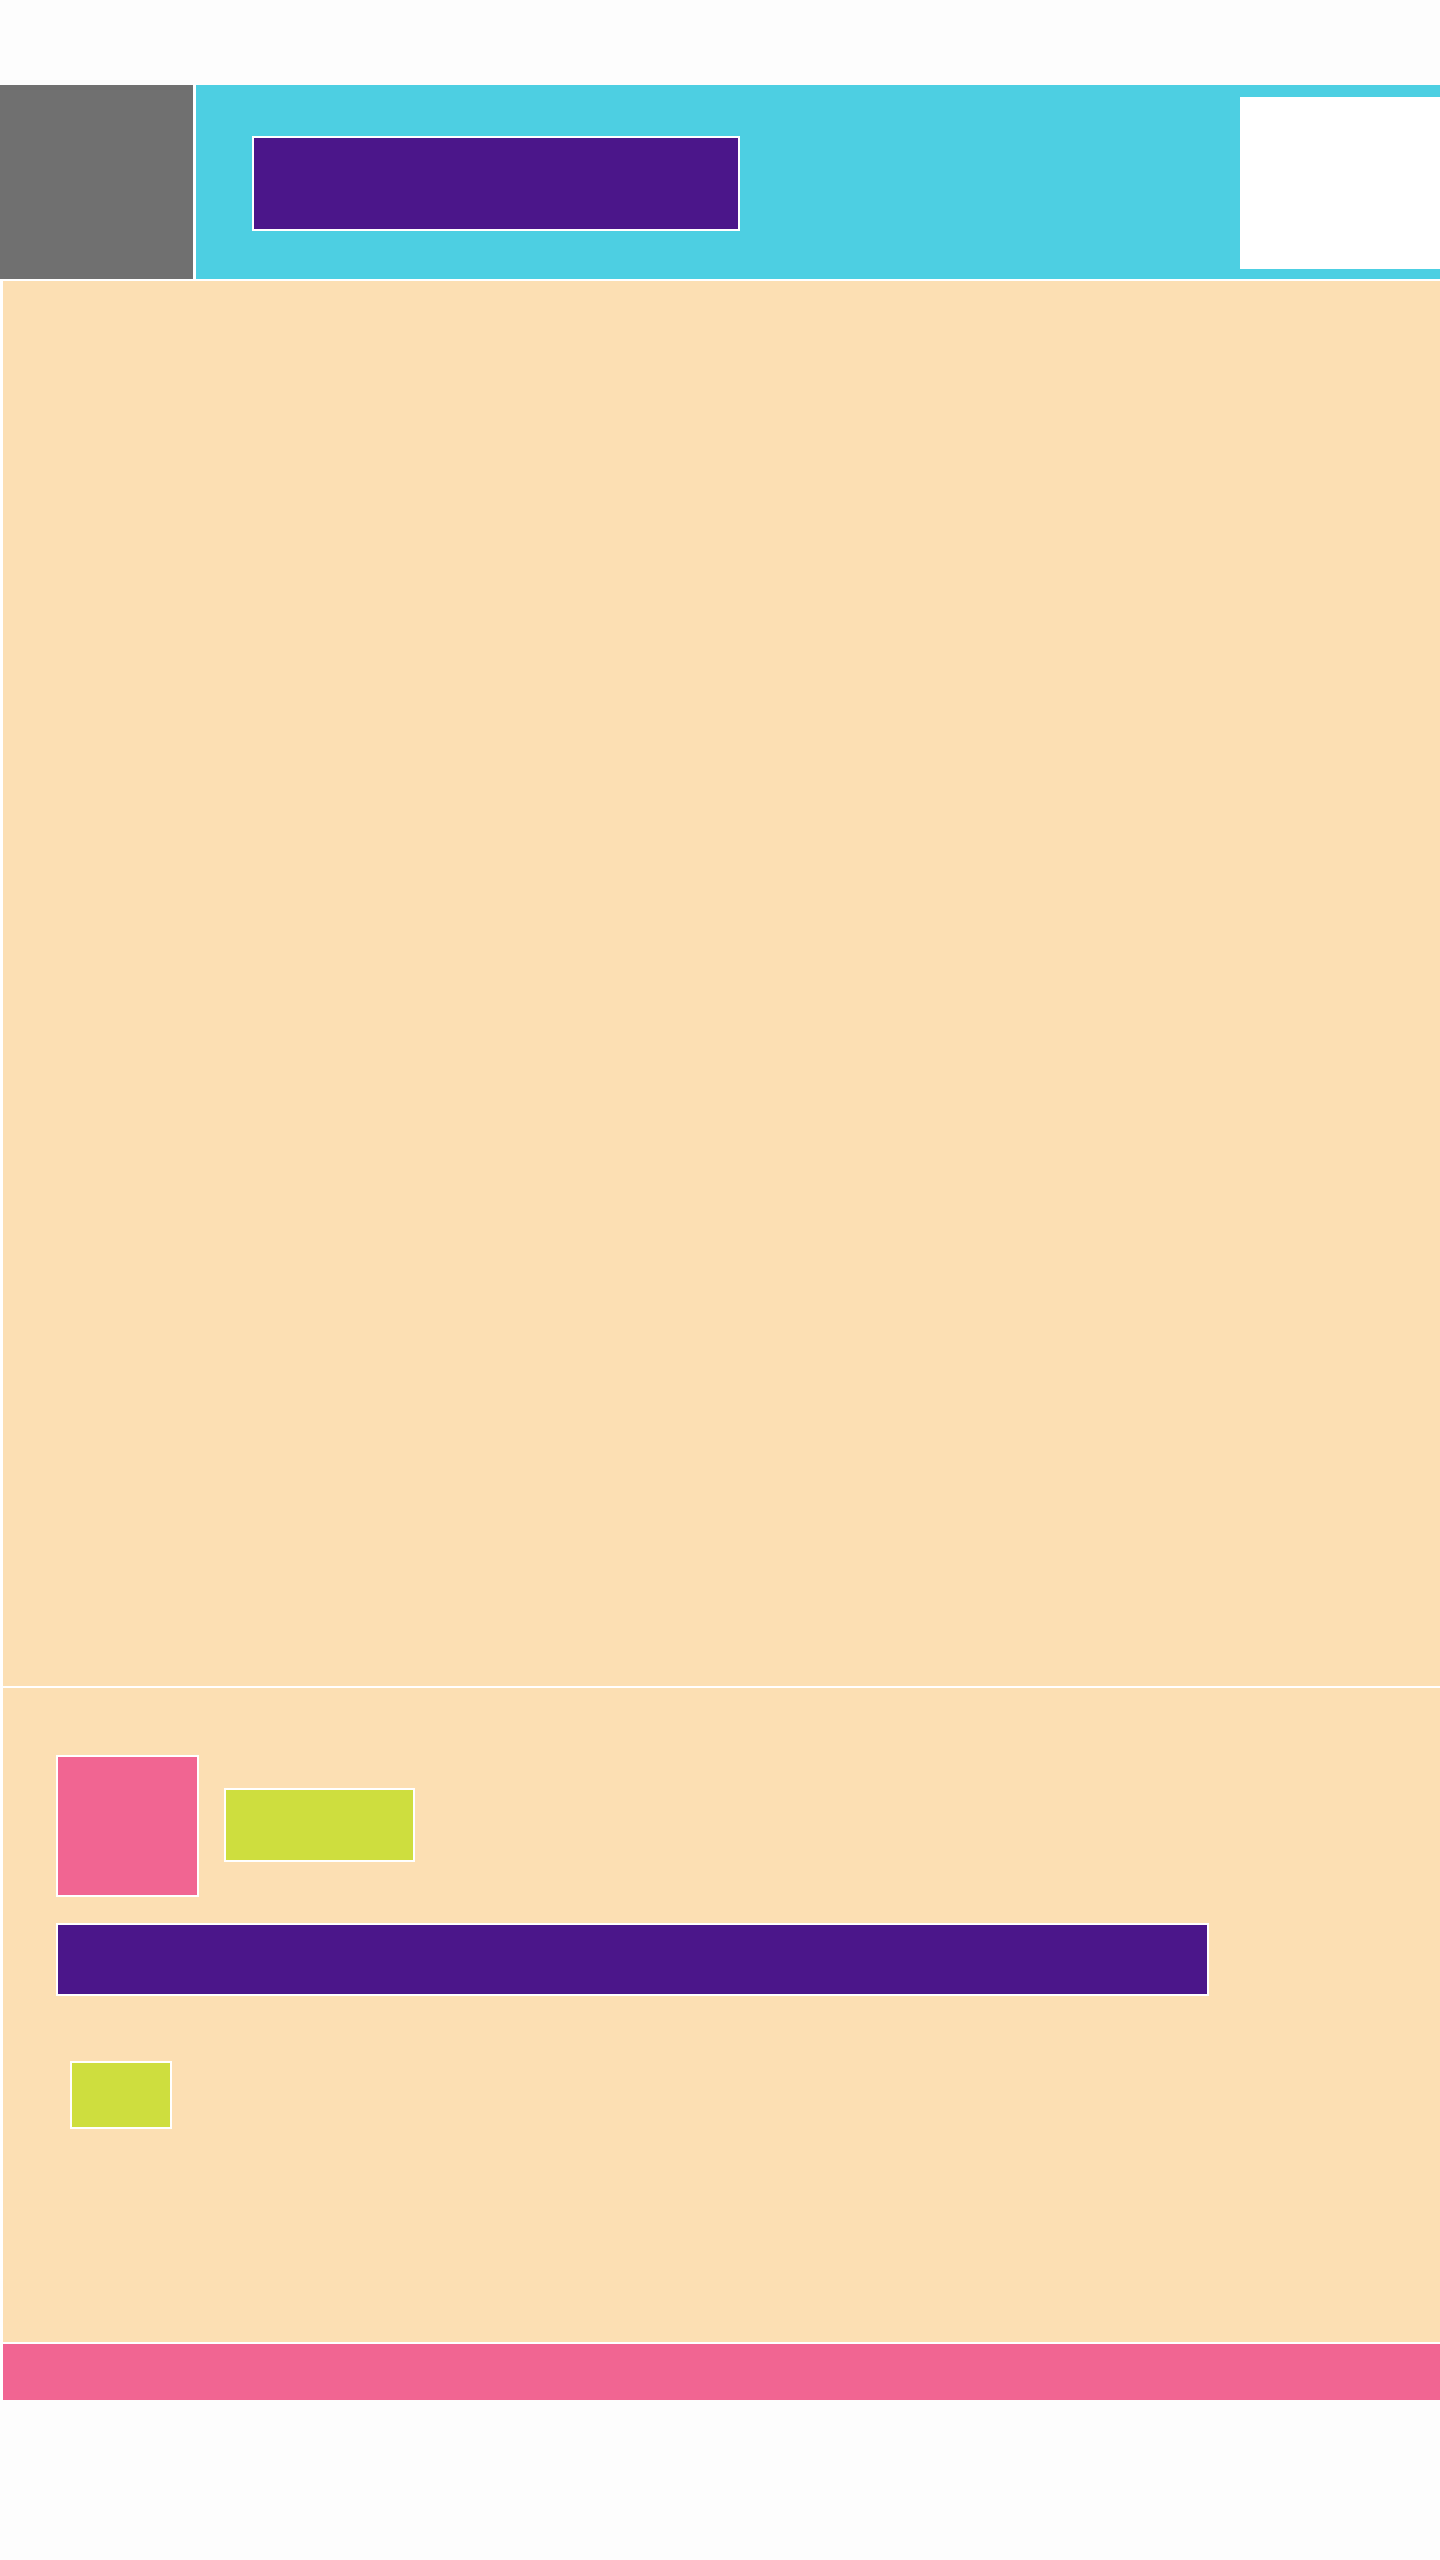  What do you see at coordinates (496, 183) in the screenshot?
I see `header-title-block` at bounding box center [496, 183].